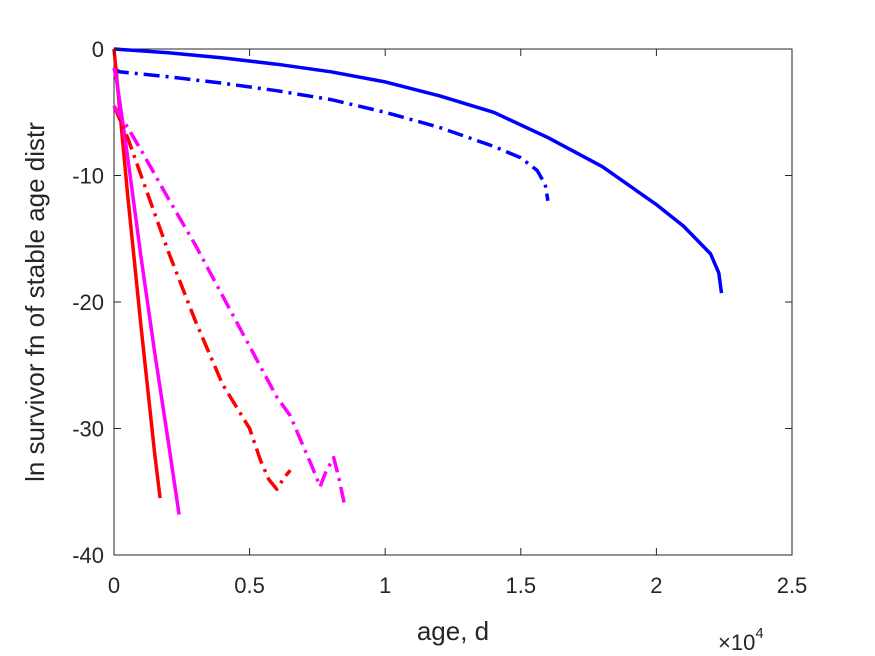 The height and width of the screenshot is (656, 875). I want to click on x-axis-exponent: ×10⁴, so click(741, 640).